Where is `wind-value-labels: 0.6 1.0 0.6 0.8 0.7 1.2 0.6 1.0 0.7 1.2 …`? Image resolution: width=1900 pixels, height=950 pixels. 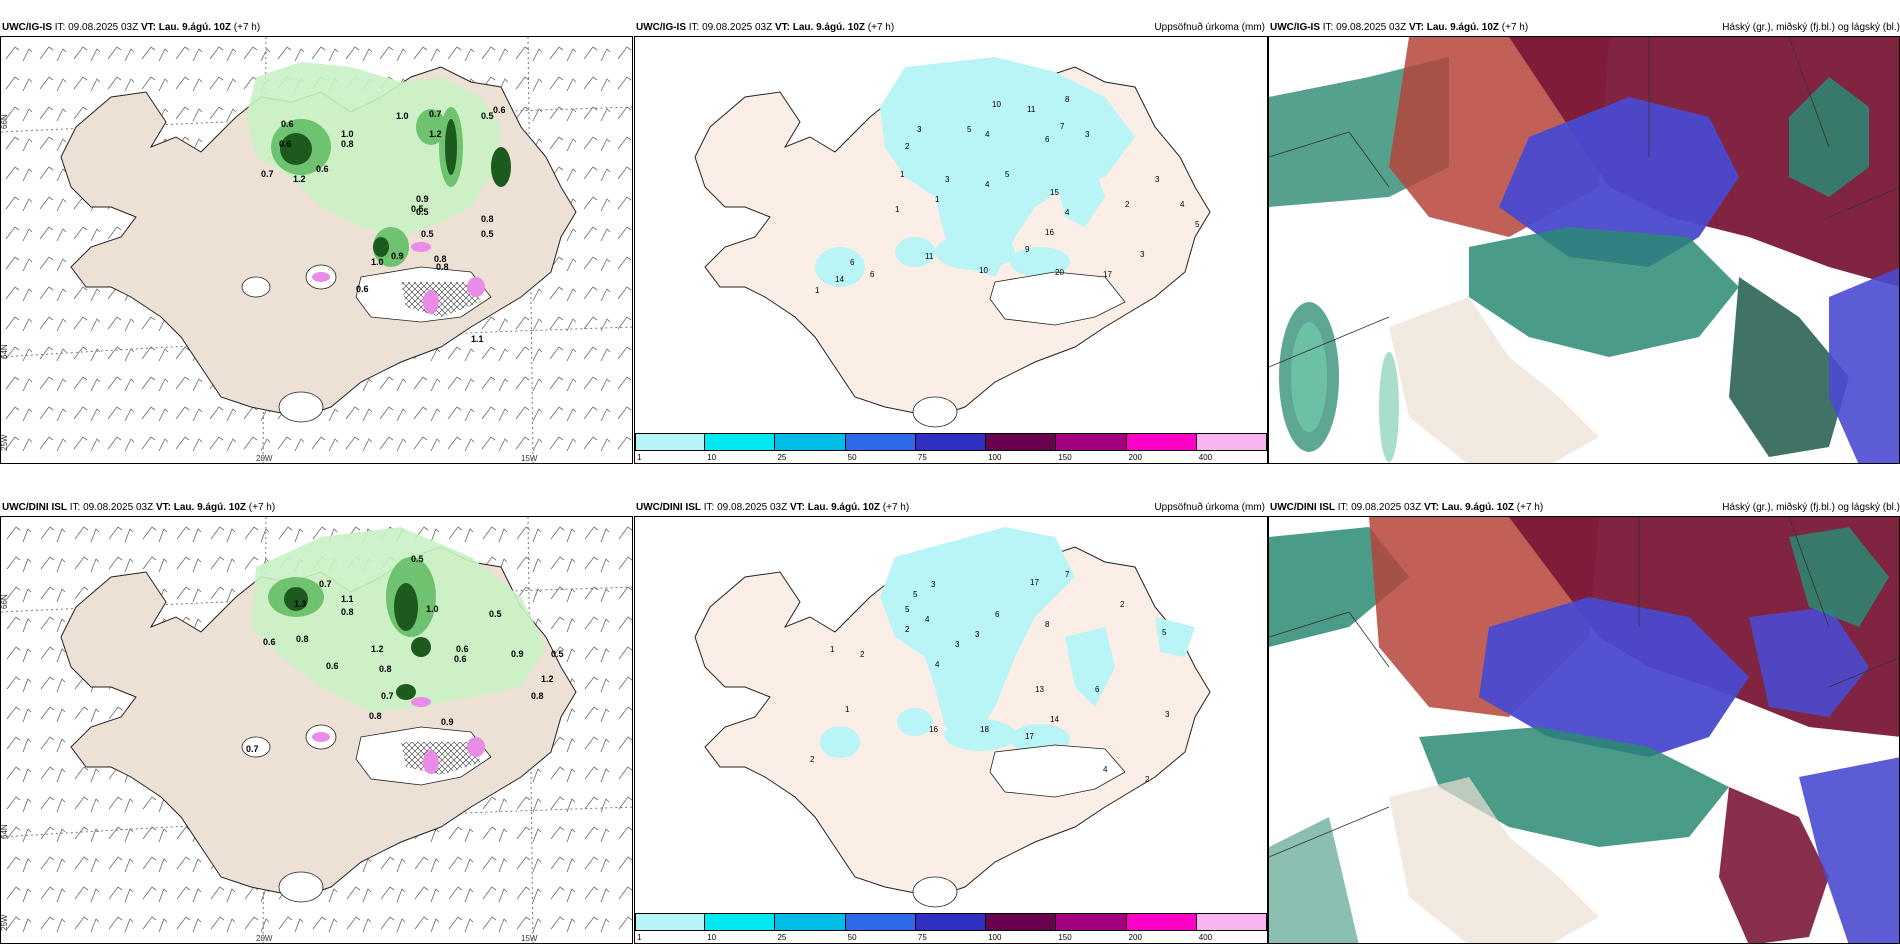 wind-value-labels: 0.6 1.0 0.6 0.8 0.7 1.2 0.6 1.0 0.7 1.2 … is located at coordinates (383, 224).